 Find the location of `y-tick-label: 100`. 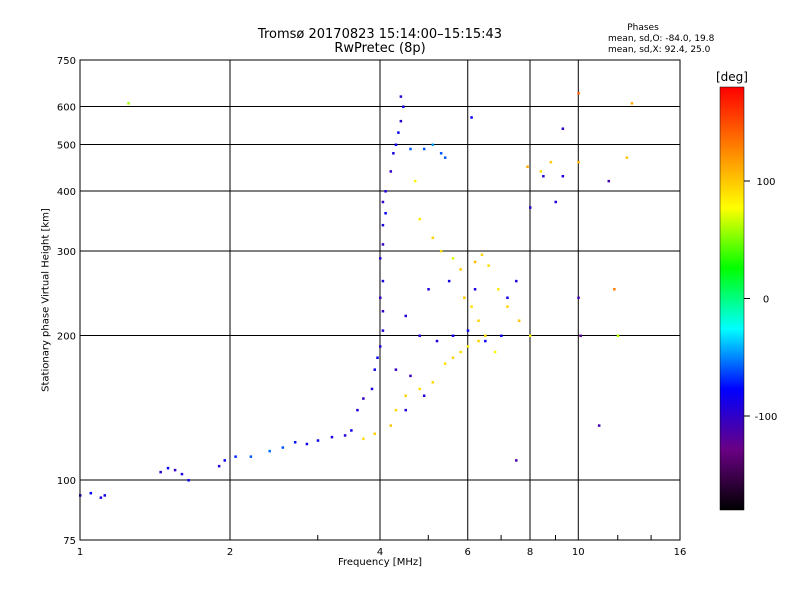

y-tick-label: 100 is located at coordinates (66, 481).